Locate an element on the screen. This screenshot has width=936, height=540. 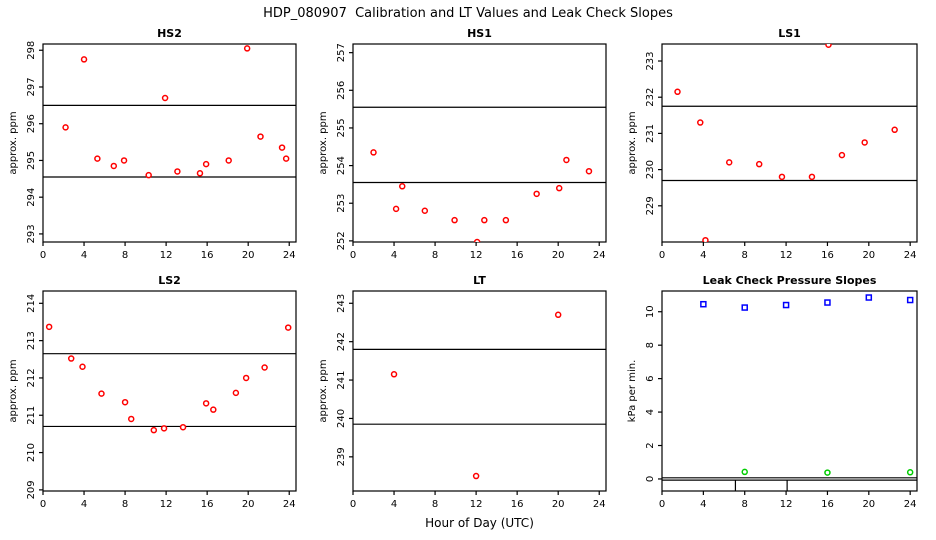
y-tick-label: 214 is located at coordinates (31, 303).